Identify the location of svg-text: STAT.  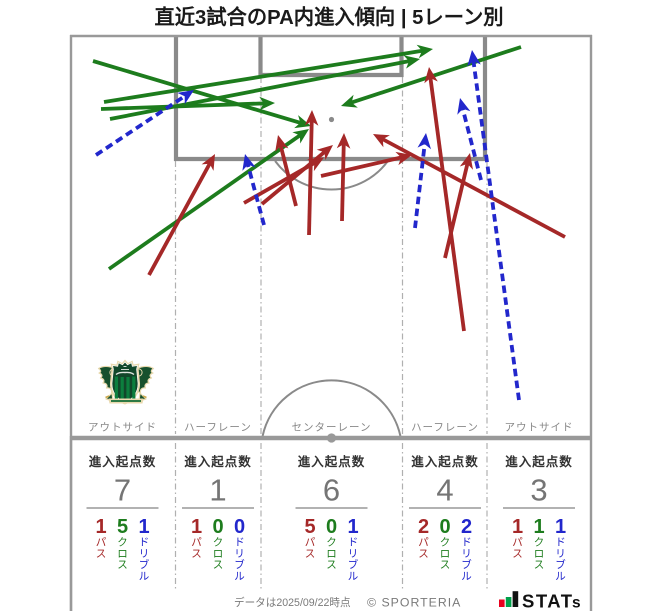
(548, 600).